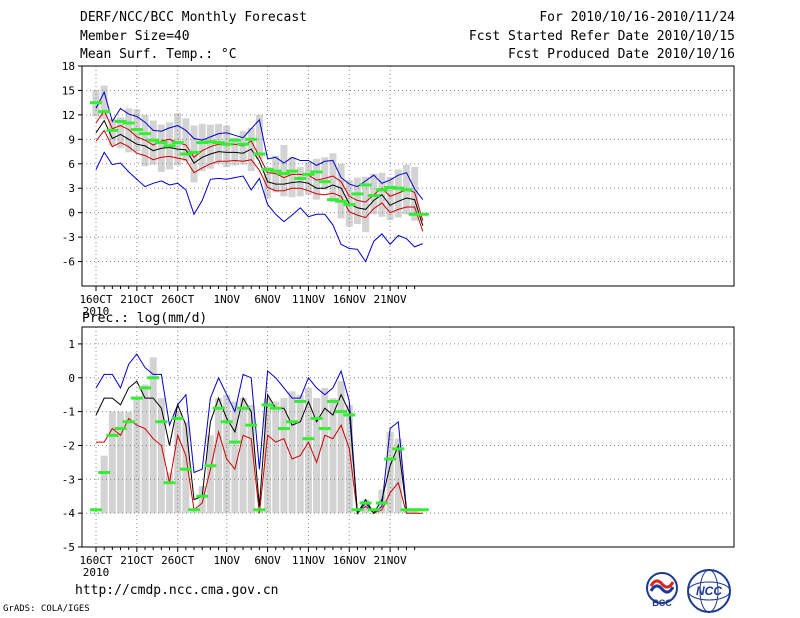 This screenshot has width=800, height=618. I want to click on temp-x-tick-label: 21NOV, so click(390, 299).